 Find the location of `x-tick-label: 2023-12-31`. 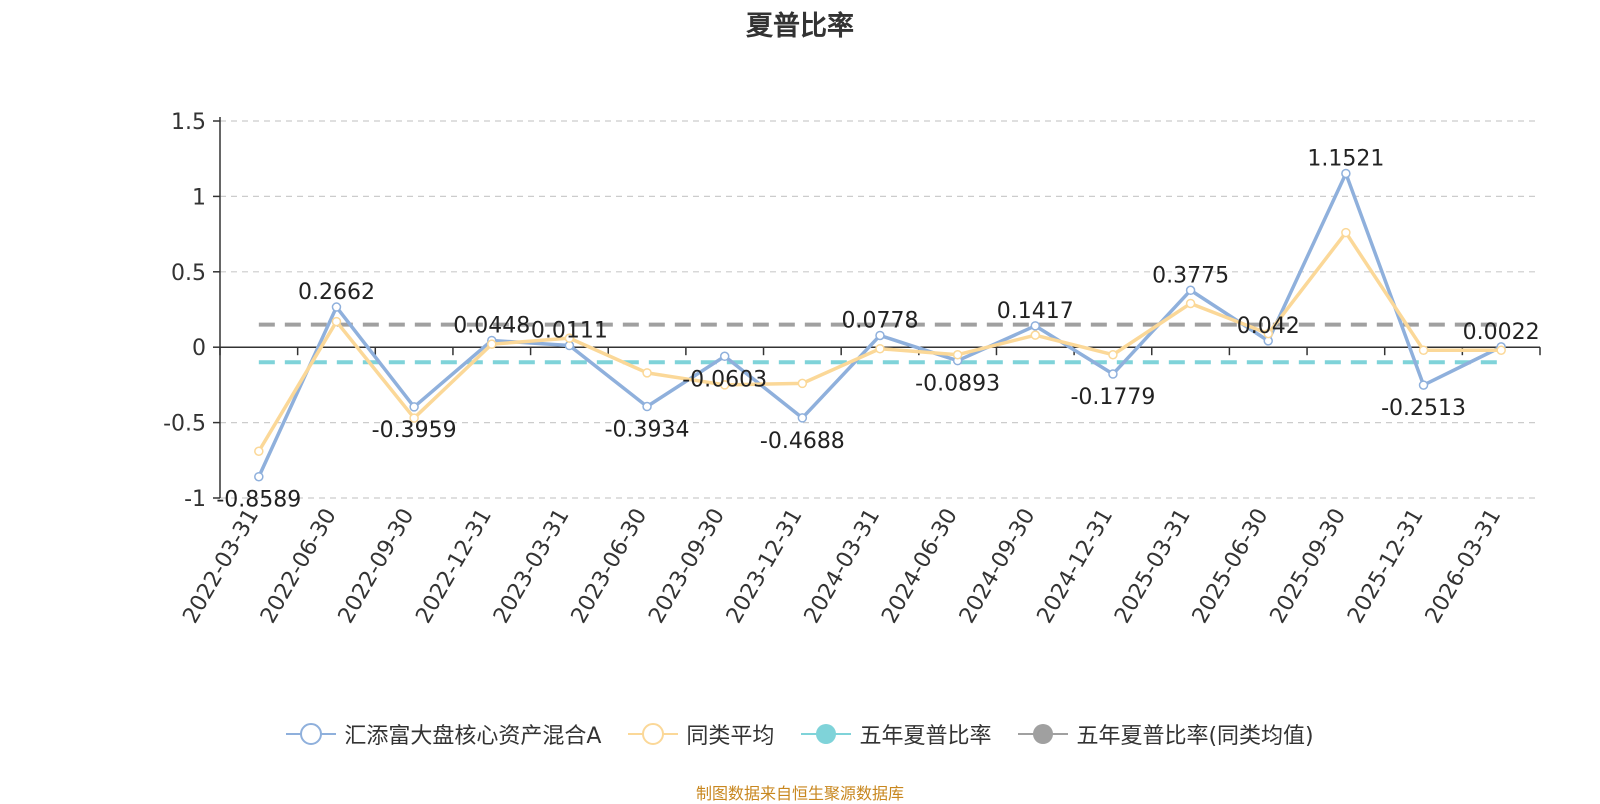

x-tick-label: 2023-12-31 is located at coordinates (765, 566).